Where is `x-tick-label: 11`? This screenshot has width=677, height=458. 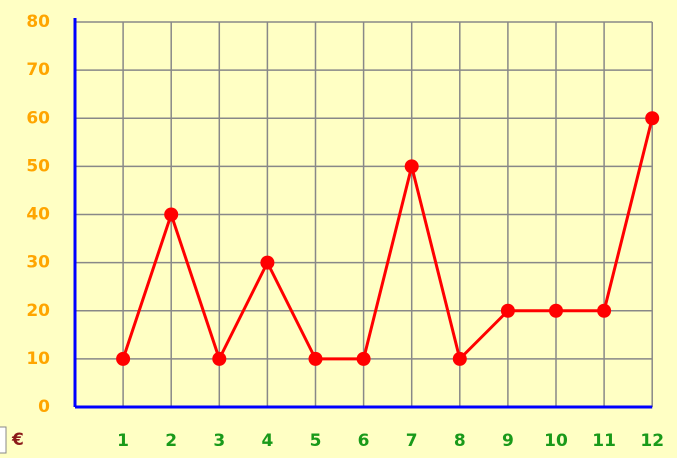
x-tick-label: 11 is located at coordinates (604, 441).